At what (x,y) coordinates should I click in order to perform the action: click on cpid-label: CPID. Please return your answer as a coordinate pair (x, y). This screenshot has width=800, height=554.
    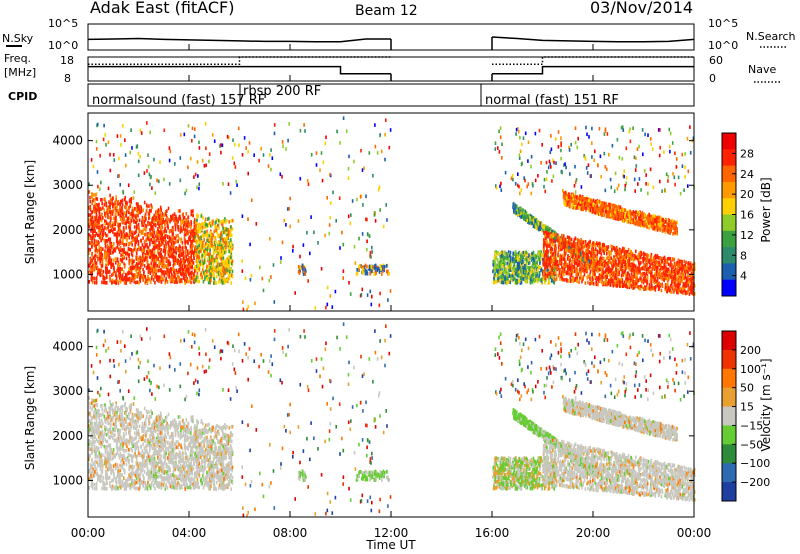
    Looking at the image, I should click on (22, 96).